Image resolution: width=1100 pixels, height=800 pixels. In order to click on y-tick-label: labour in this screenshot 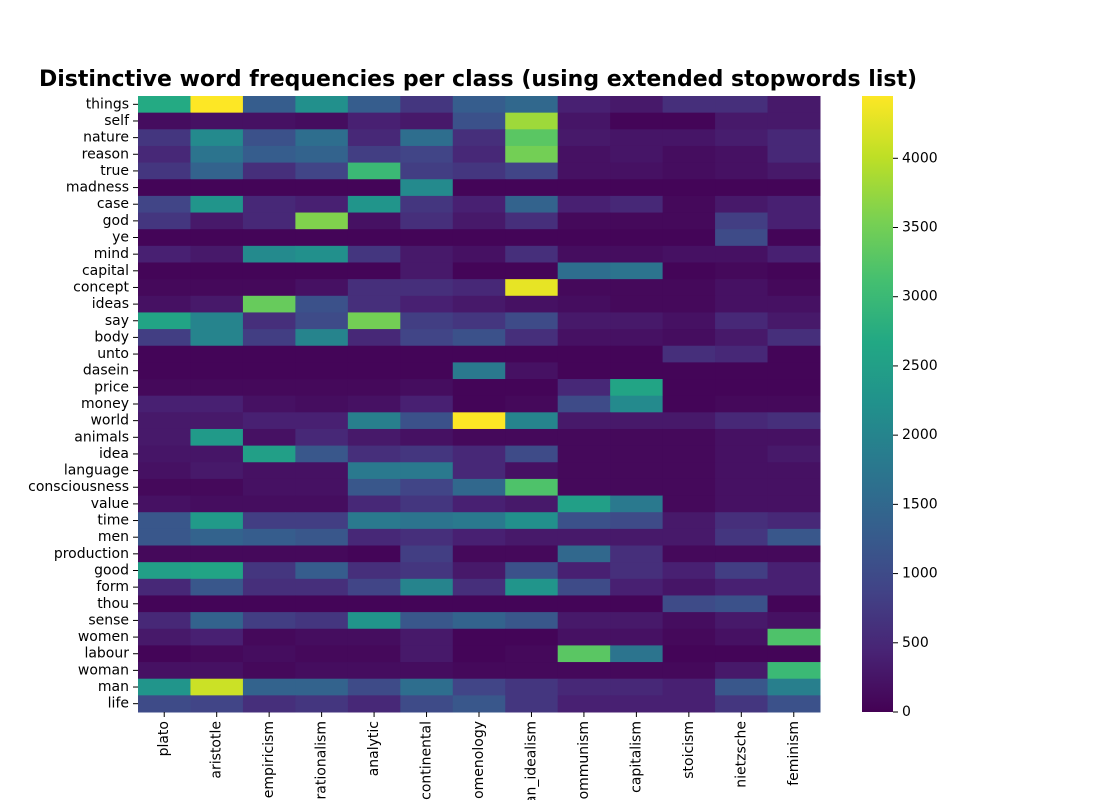, I will do `click(106, 654)`.